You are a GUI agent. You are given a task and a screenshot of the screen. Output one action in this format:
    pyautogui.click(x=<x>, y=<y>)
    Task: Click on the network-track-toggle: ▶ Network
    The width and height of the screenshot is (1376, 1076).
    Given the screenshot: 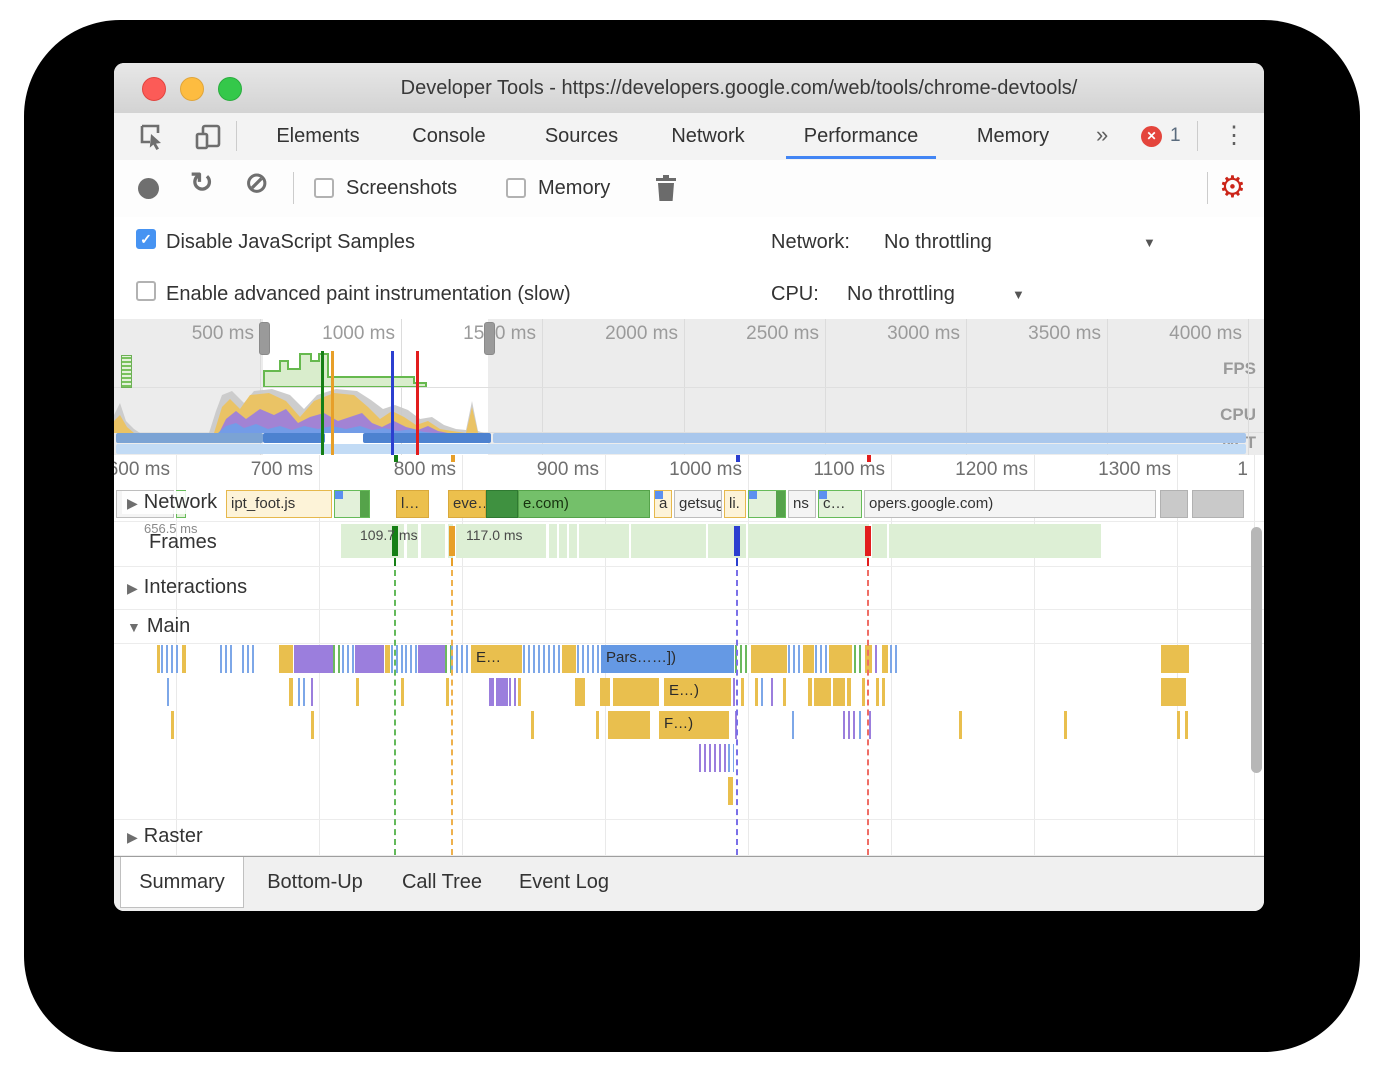 What is the action you would take?
    pyautogui.click(x=172, y=502)
    